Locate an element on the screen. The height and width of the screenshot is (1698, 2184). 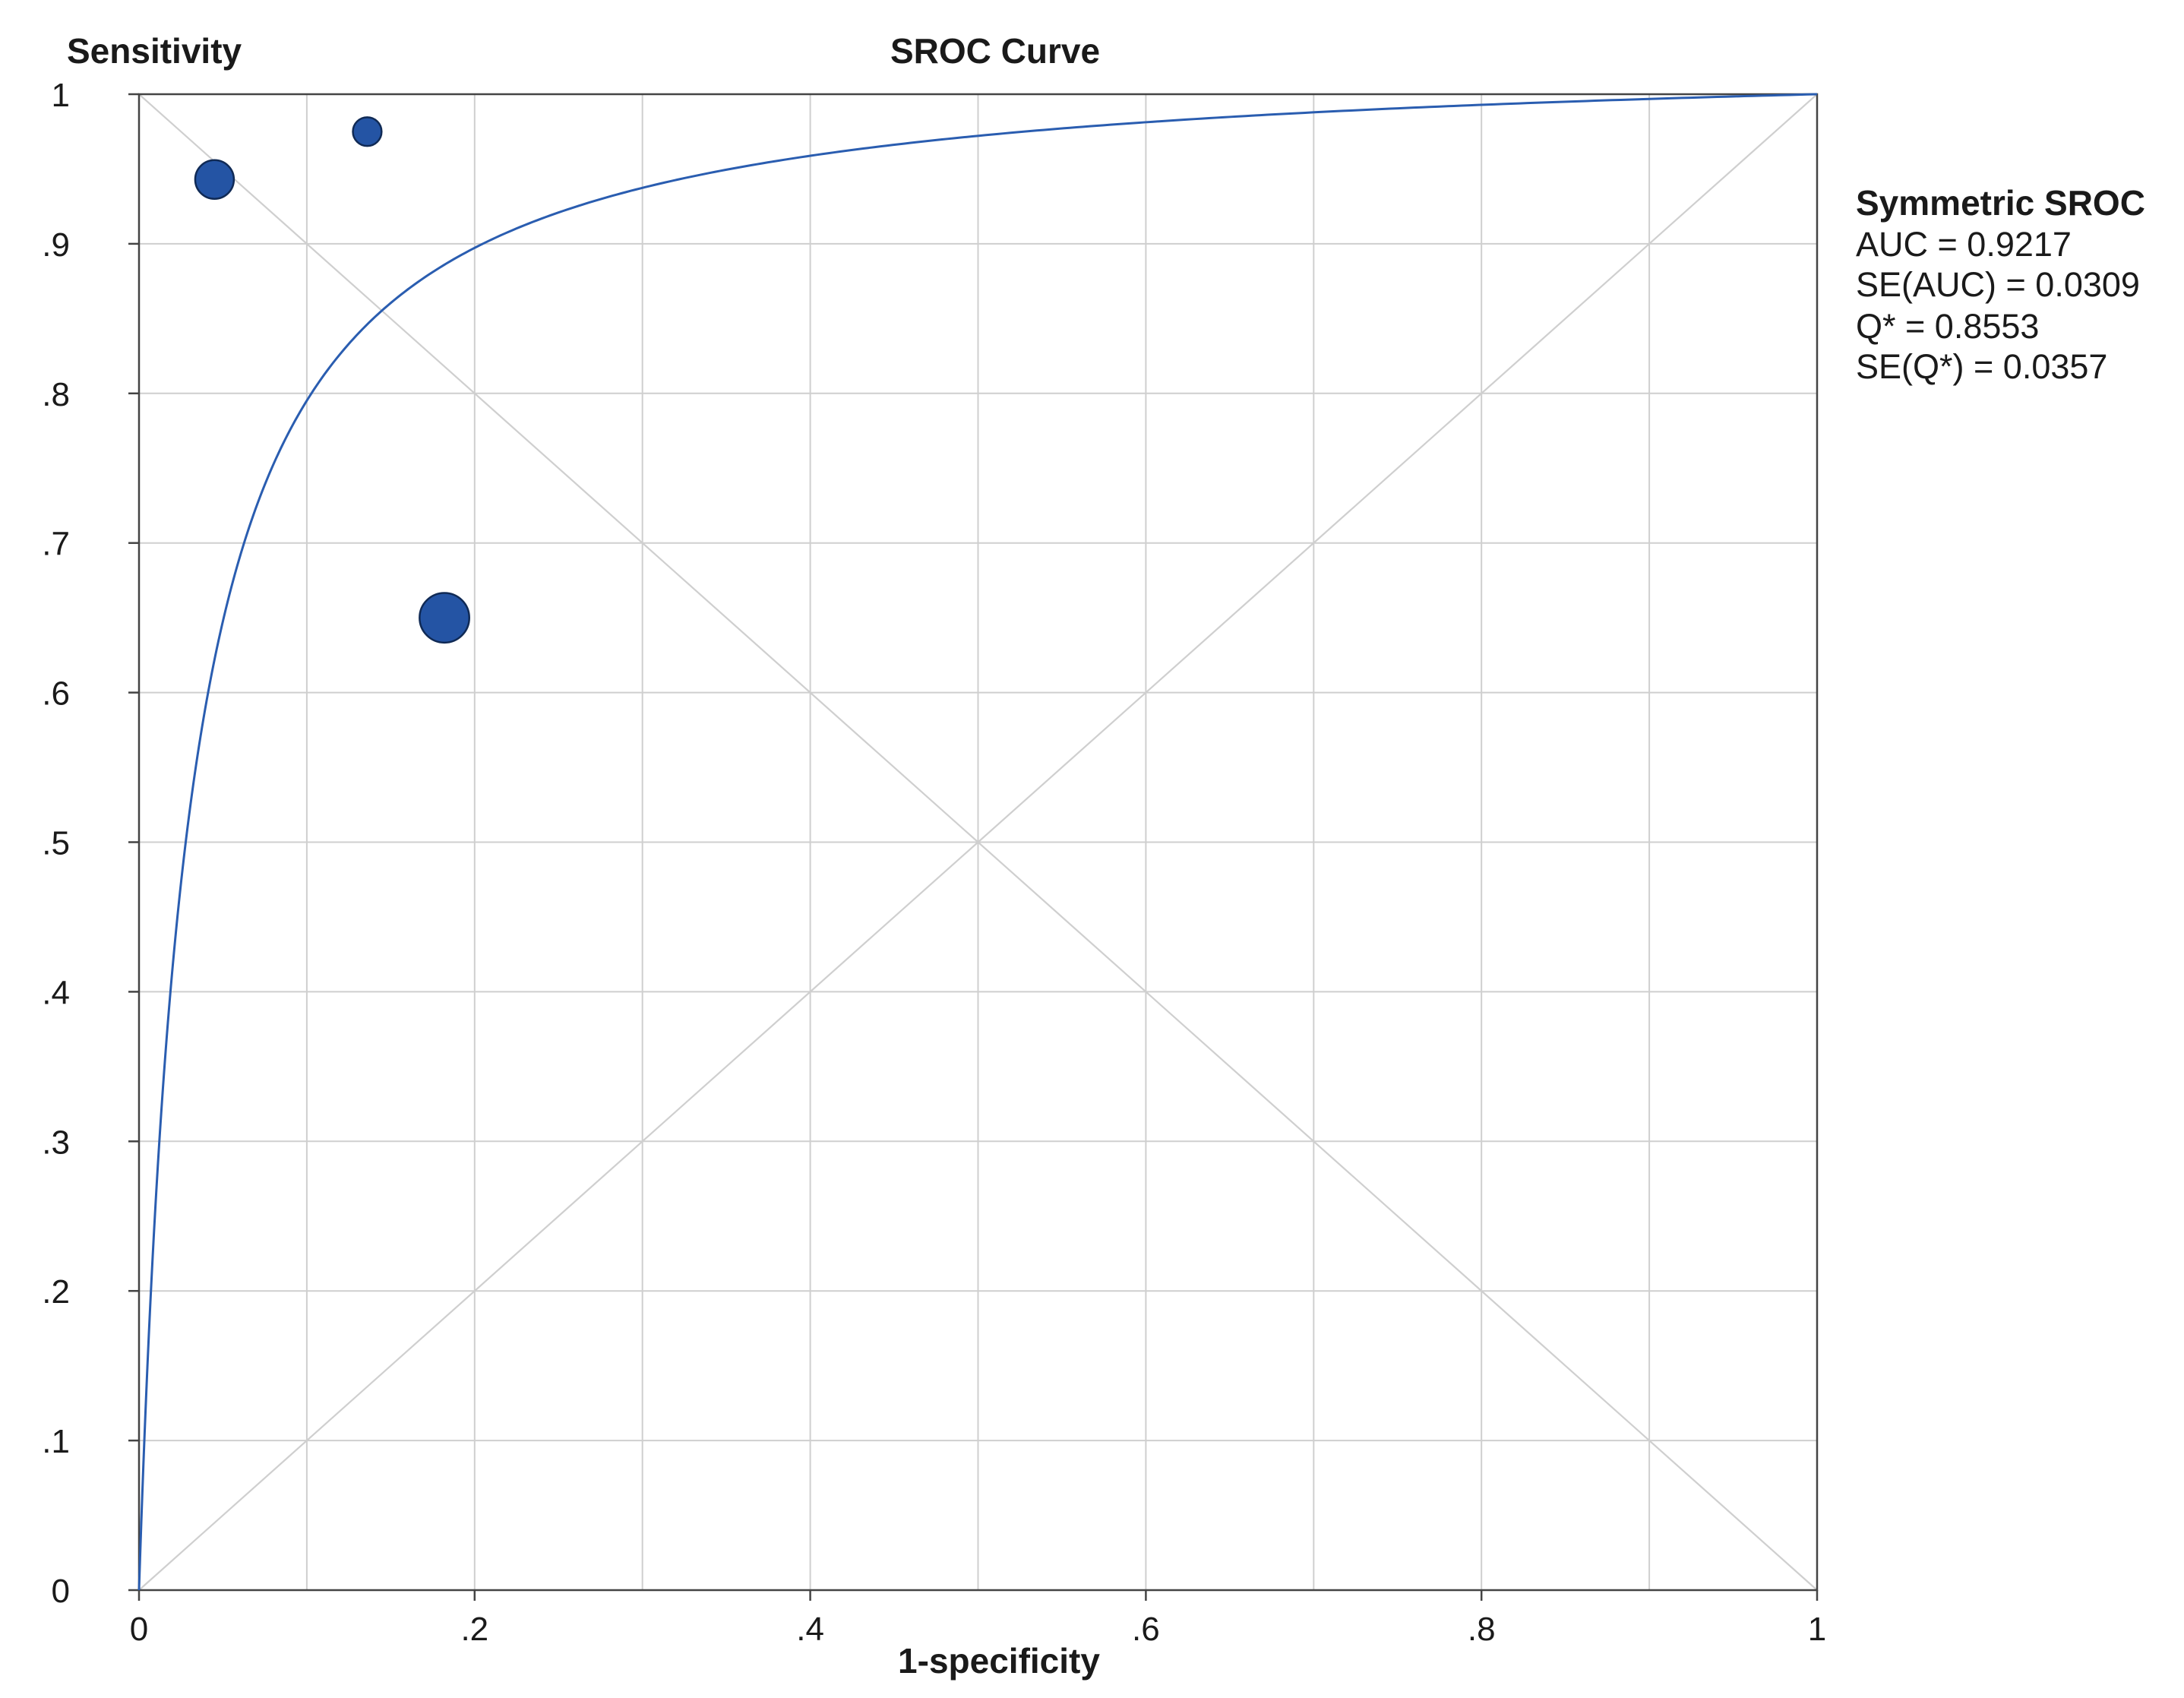
x-tick-label: 1 is located at coordinates (1817, 1629).